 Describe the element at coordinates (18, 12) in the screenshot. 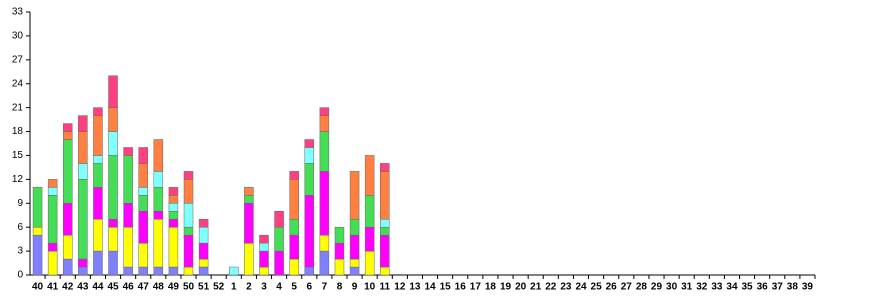

I see `y-tick-label: 33` at that location.